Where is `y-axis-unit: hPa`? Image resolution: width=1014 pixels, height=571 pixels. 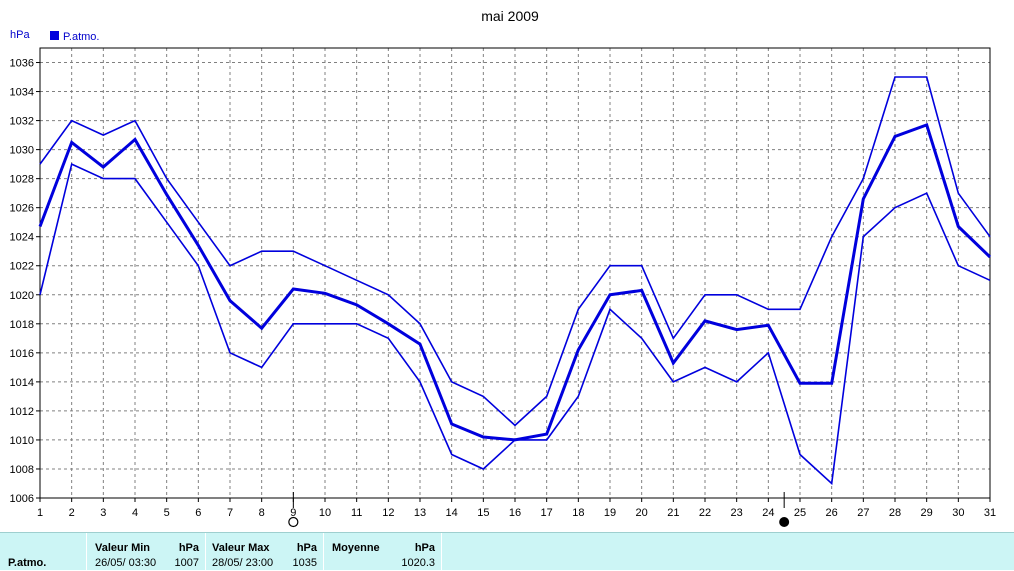 y-axis-unit: hPa is located at coordinates (20, 35).